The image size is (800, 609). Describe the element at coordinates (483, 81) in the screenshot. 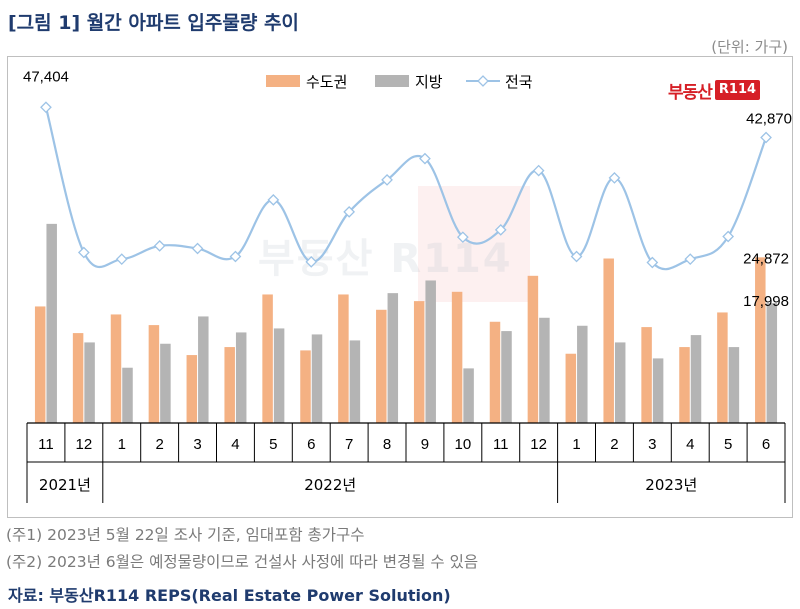

I see `legend-marker-national` at that location.